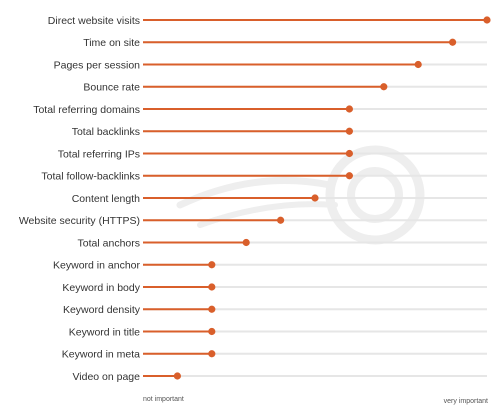 The width and height of the screenshot is (500, 409). Describe the element at coordinates (106, 377) in the screenshot. I see `category-label: Video on page` at that location.